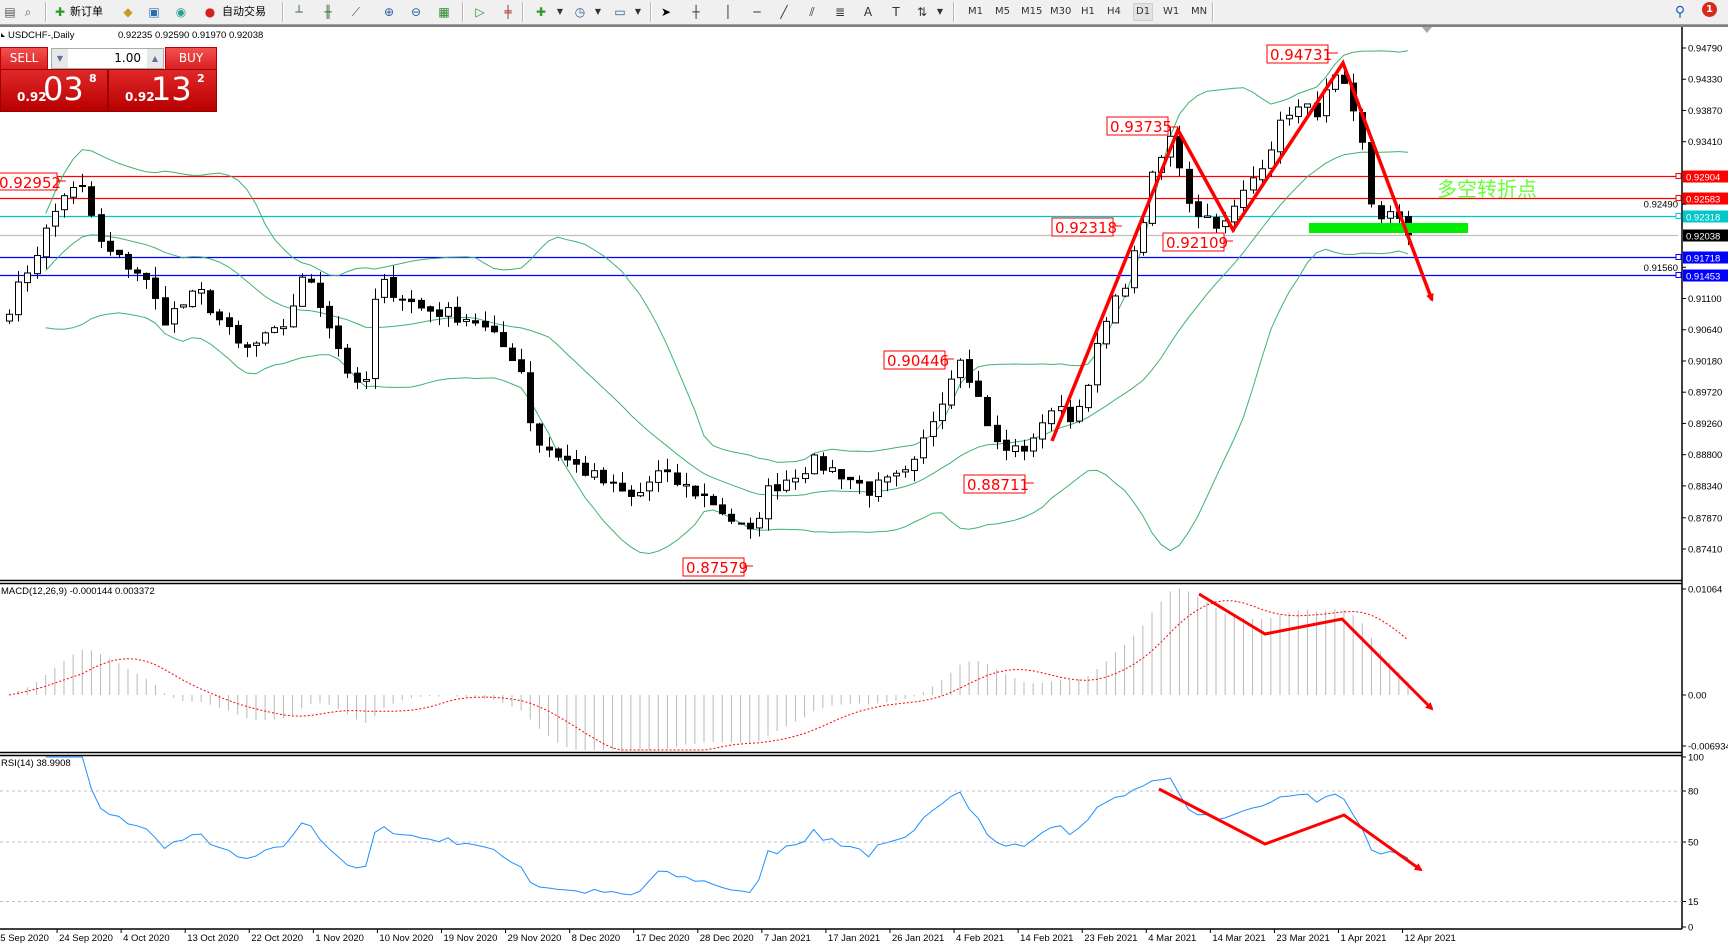 The width and height of the screenshot is (1728, 944). What do you see at coordinates (784, 12) in the screenshot?
I see `trendline-icon: ╱` at bounding box center [784, 12].